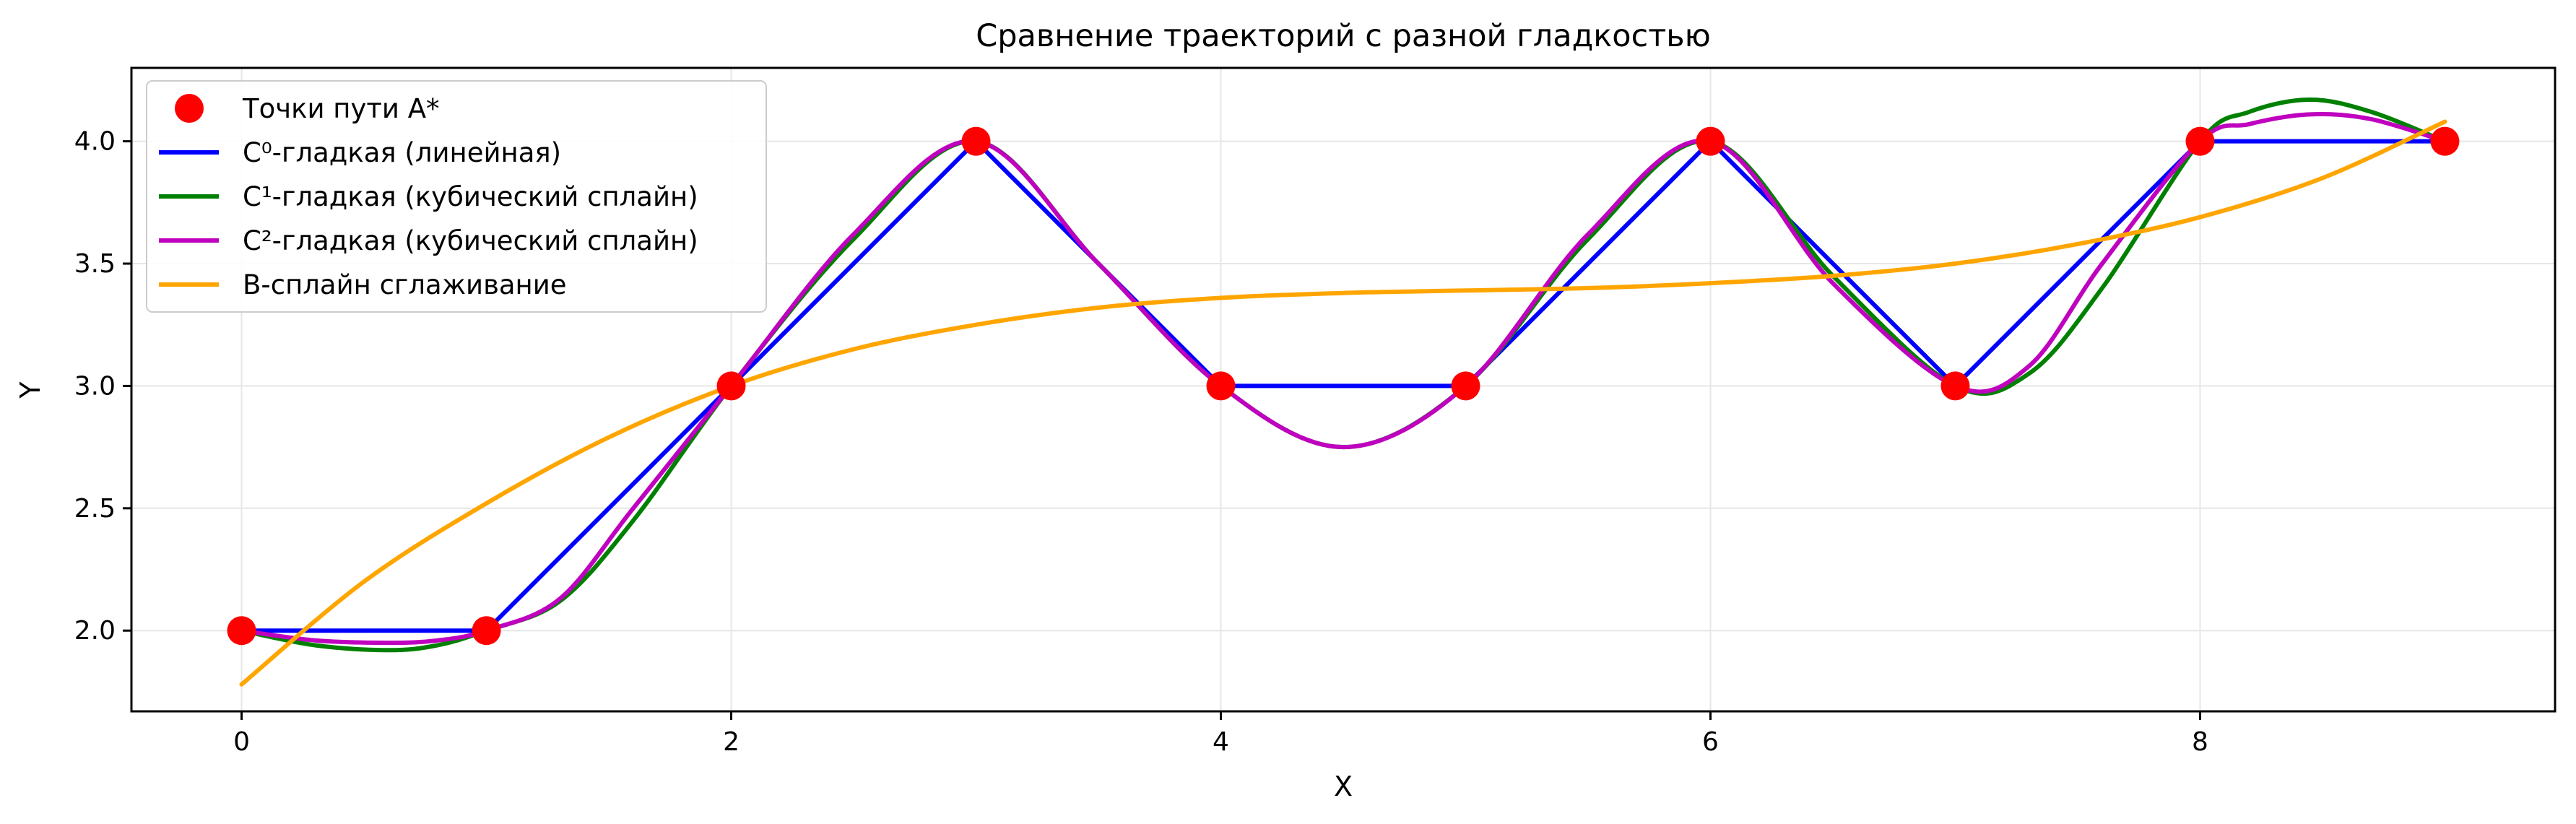 The width and height of the screenshot is (2576, 824). I want to click on legend-label-3: C²-гладкая (кубический сплайн), so click(470, 240).